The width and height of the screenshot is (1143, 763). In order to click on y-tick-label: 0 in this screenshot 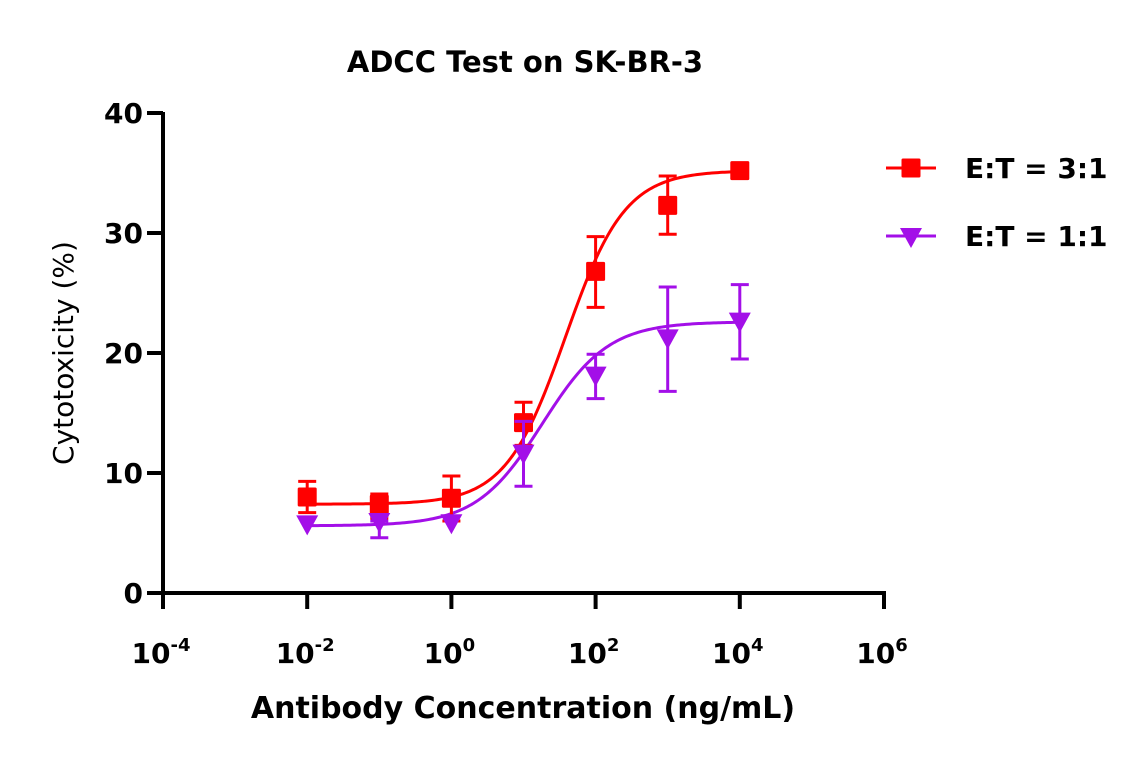, I will do `click(133, 593)`.